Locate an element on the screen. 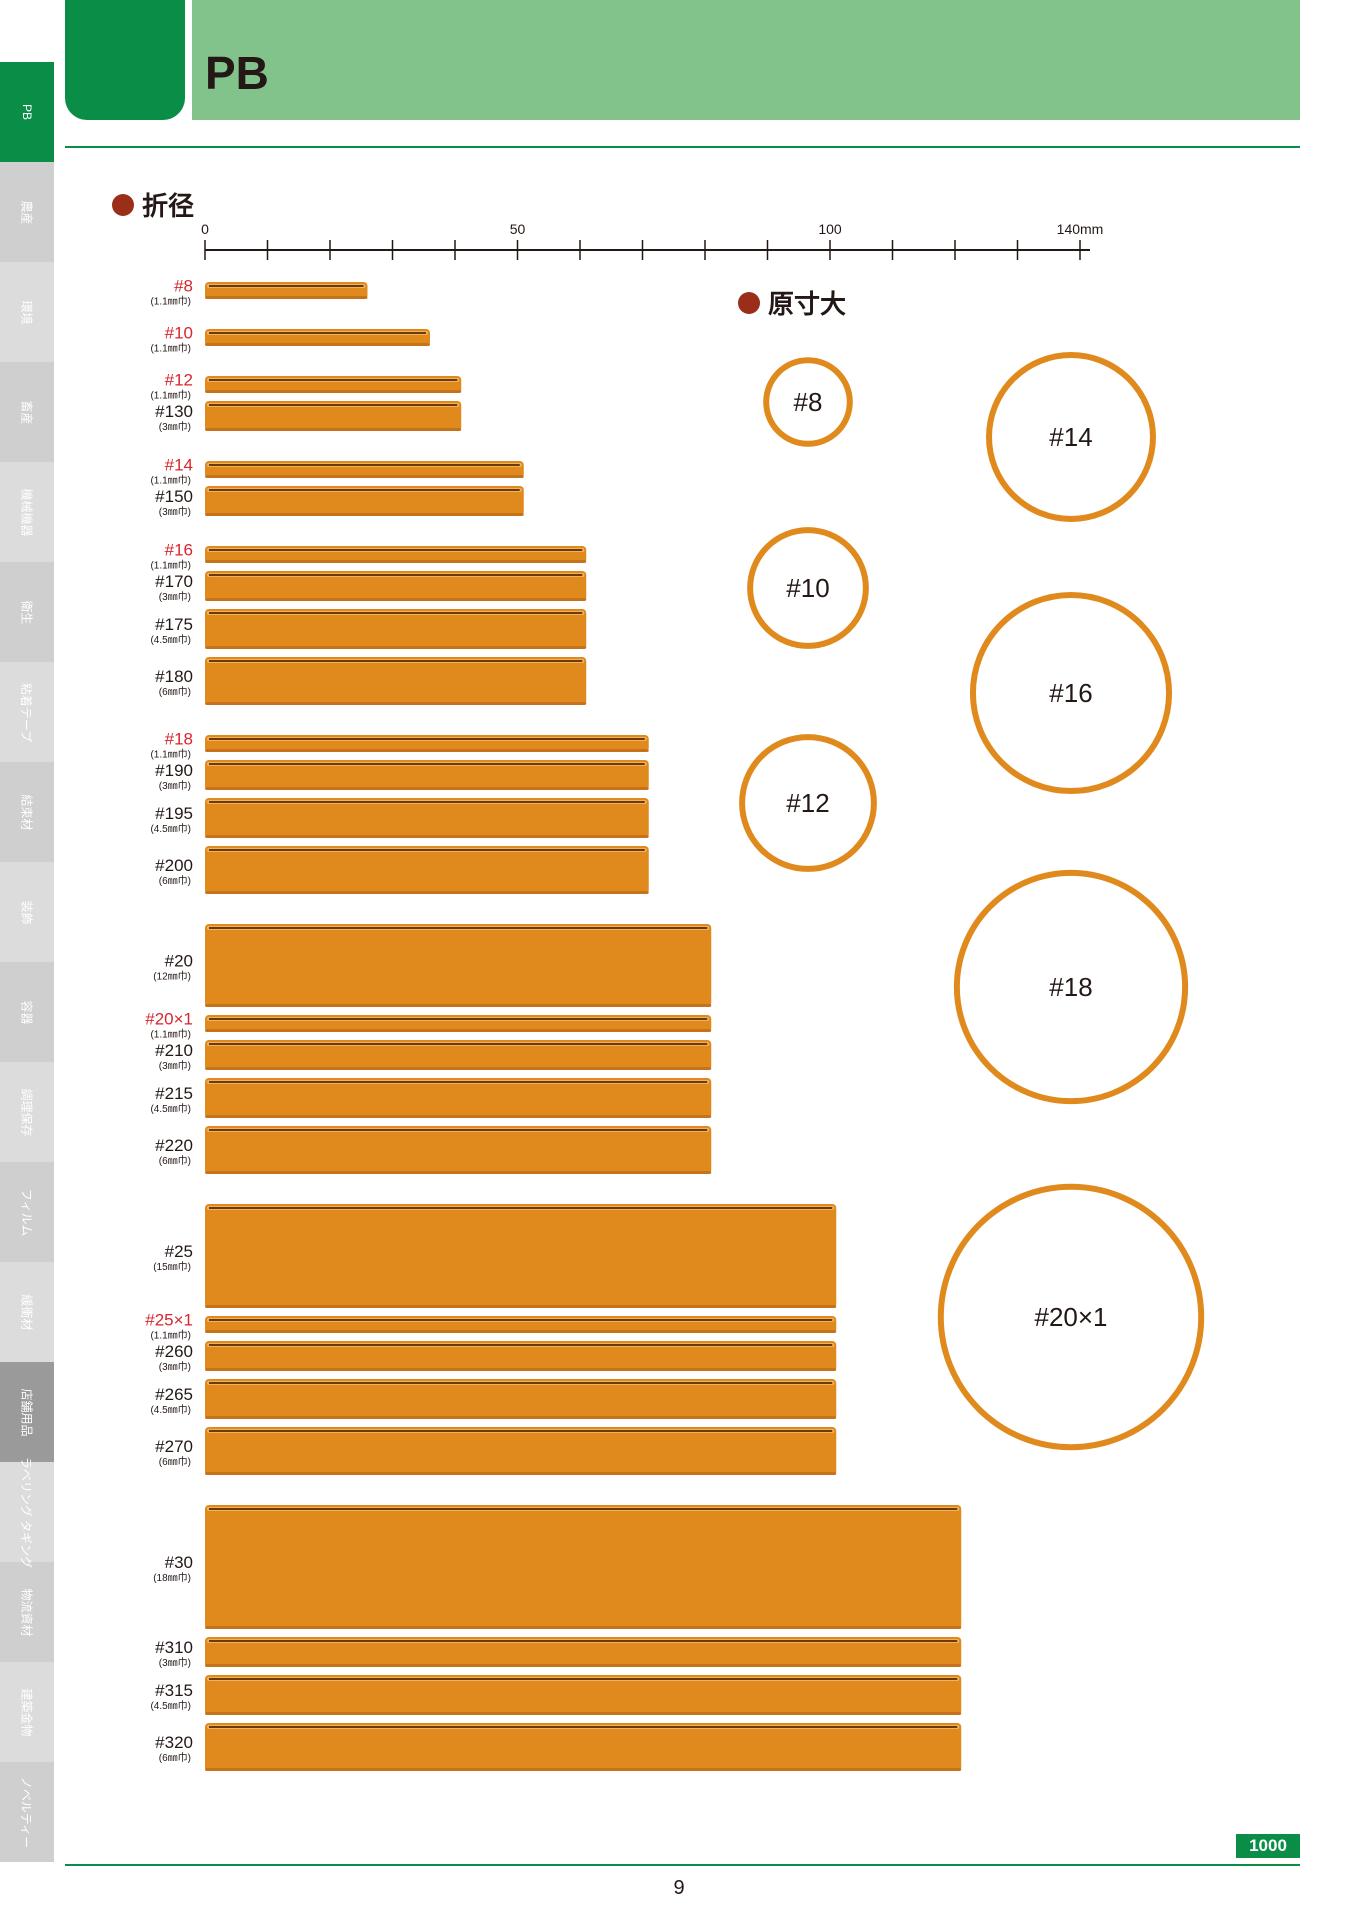  band-label: #20 is located at coordinates (179, 961).